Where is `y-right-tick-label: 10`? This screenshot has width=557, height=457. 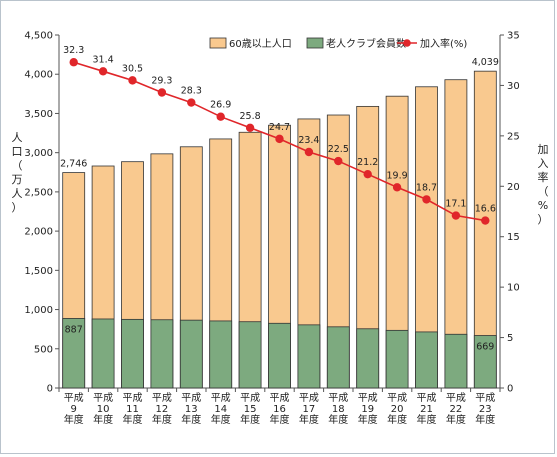
y-right-tick-label: 10 is located at coordinates (513, 288).